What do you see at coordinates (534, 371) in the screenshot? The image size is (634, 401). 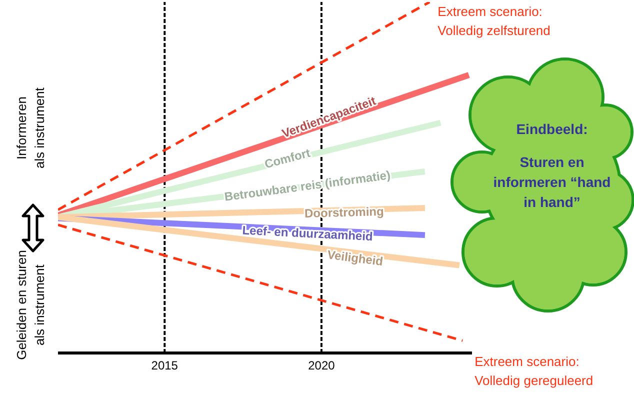 I see `series-label: Extreem scenario: Volledig gereguleerd` at bounding box center [534, 371].